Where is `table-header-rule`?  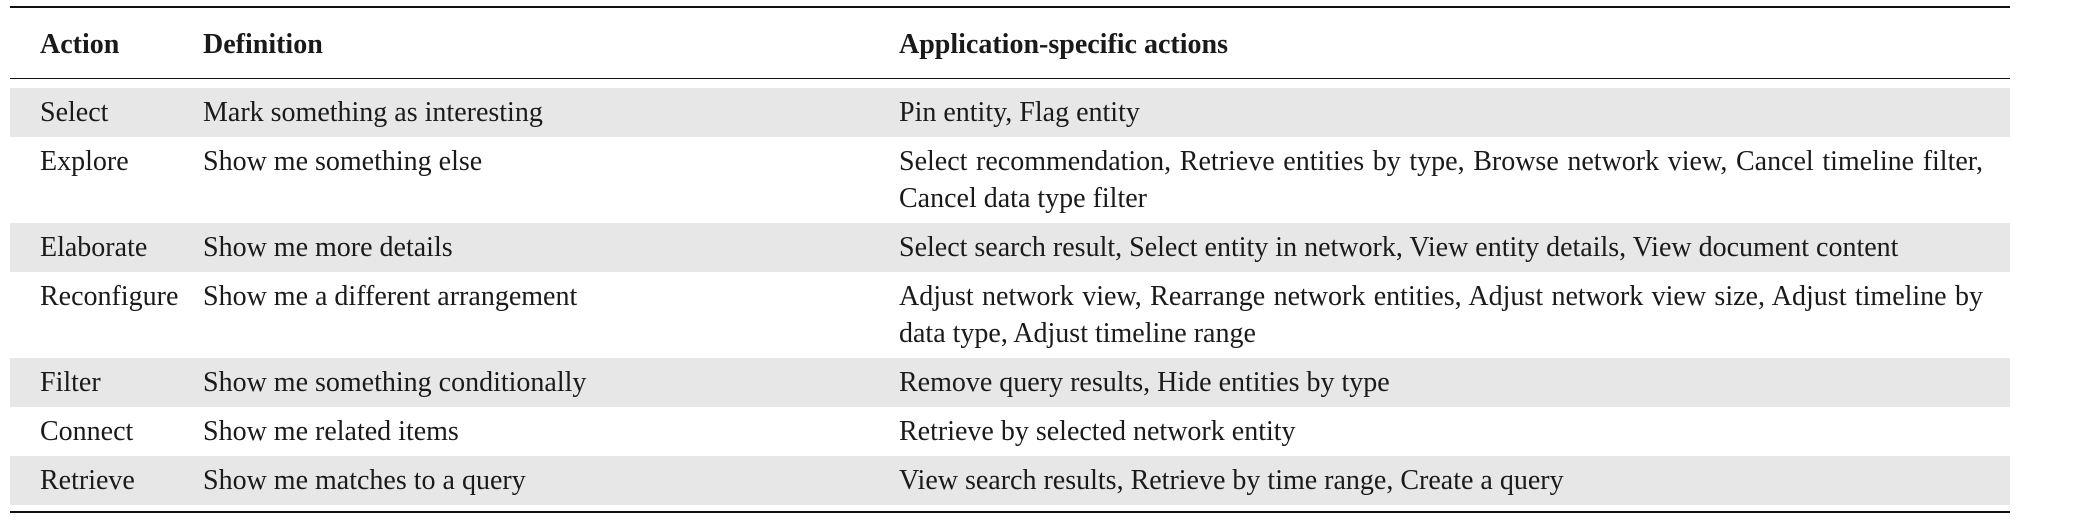
table-header-rule is located at coordinates (1010, 78).